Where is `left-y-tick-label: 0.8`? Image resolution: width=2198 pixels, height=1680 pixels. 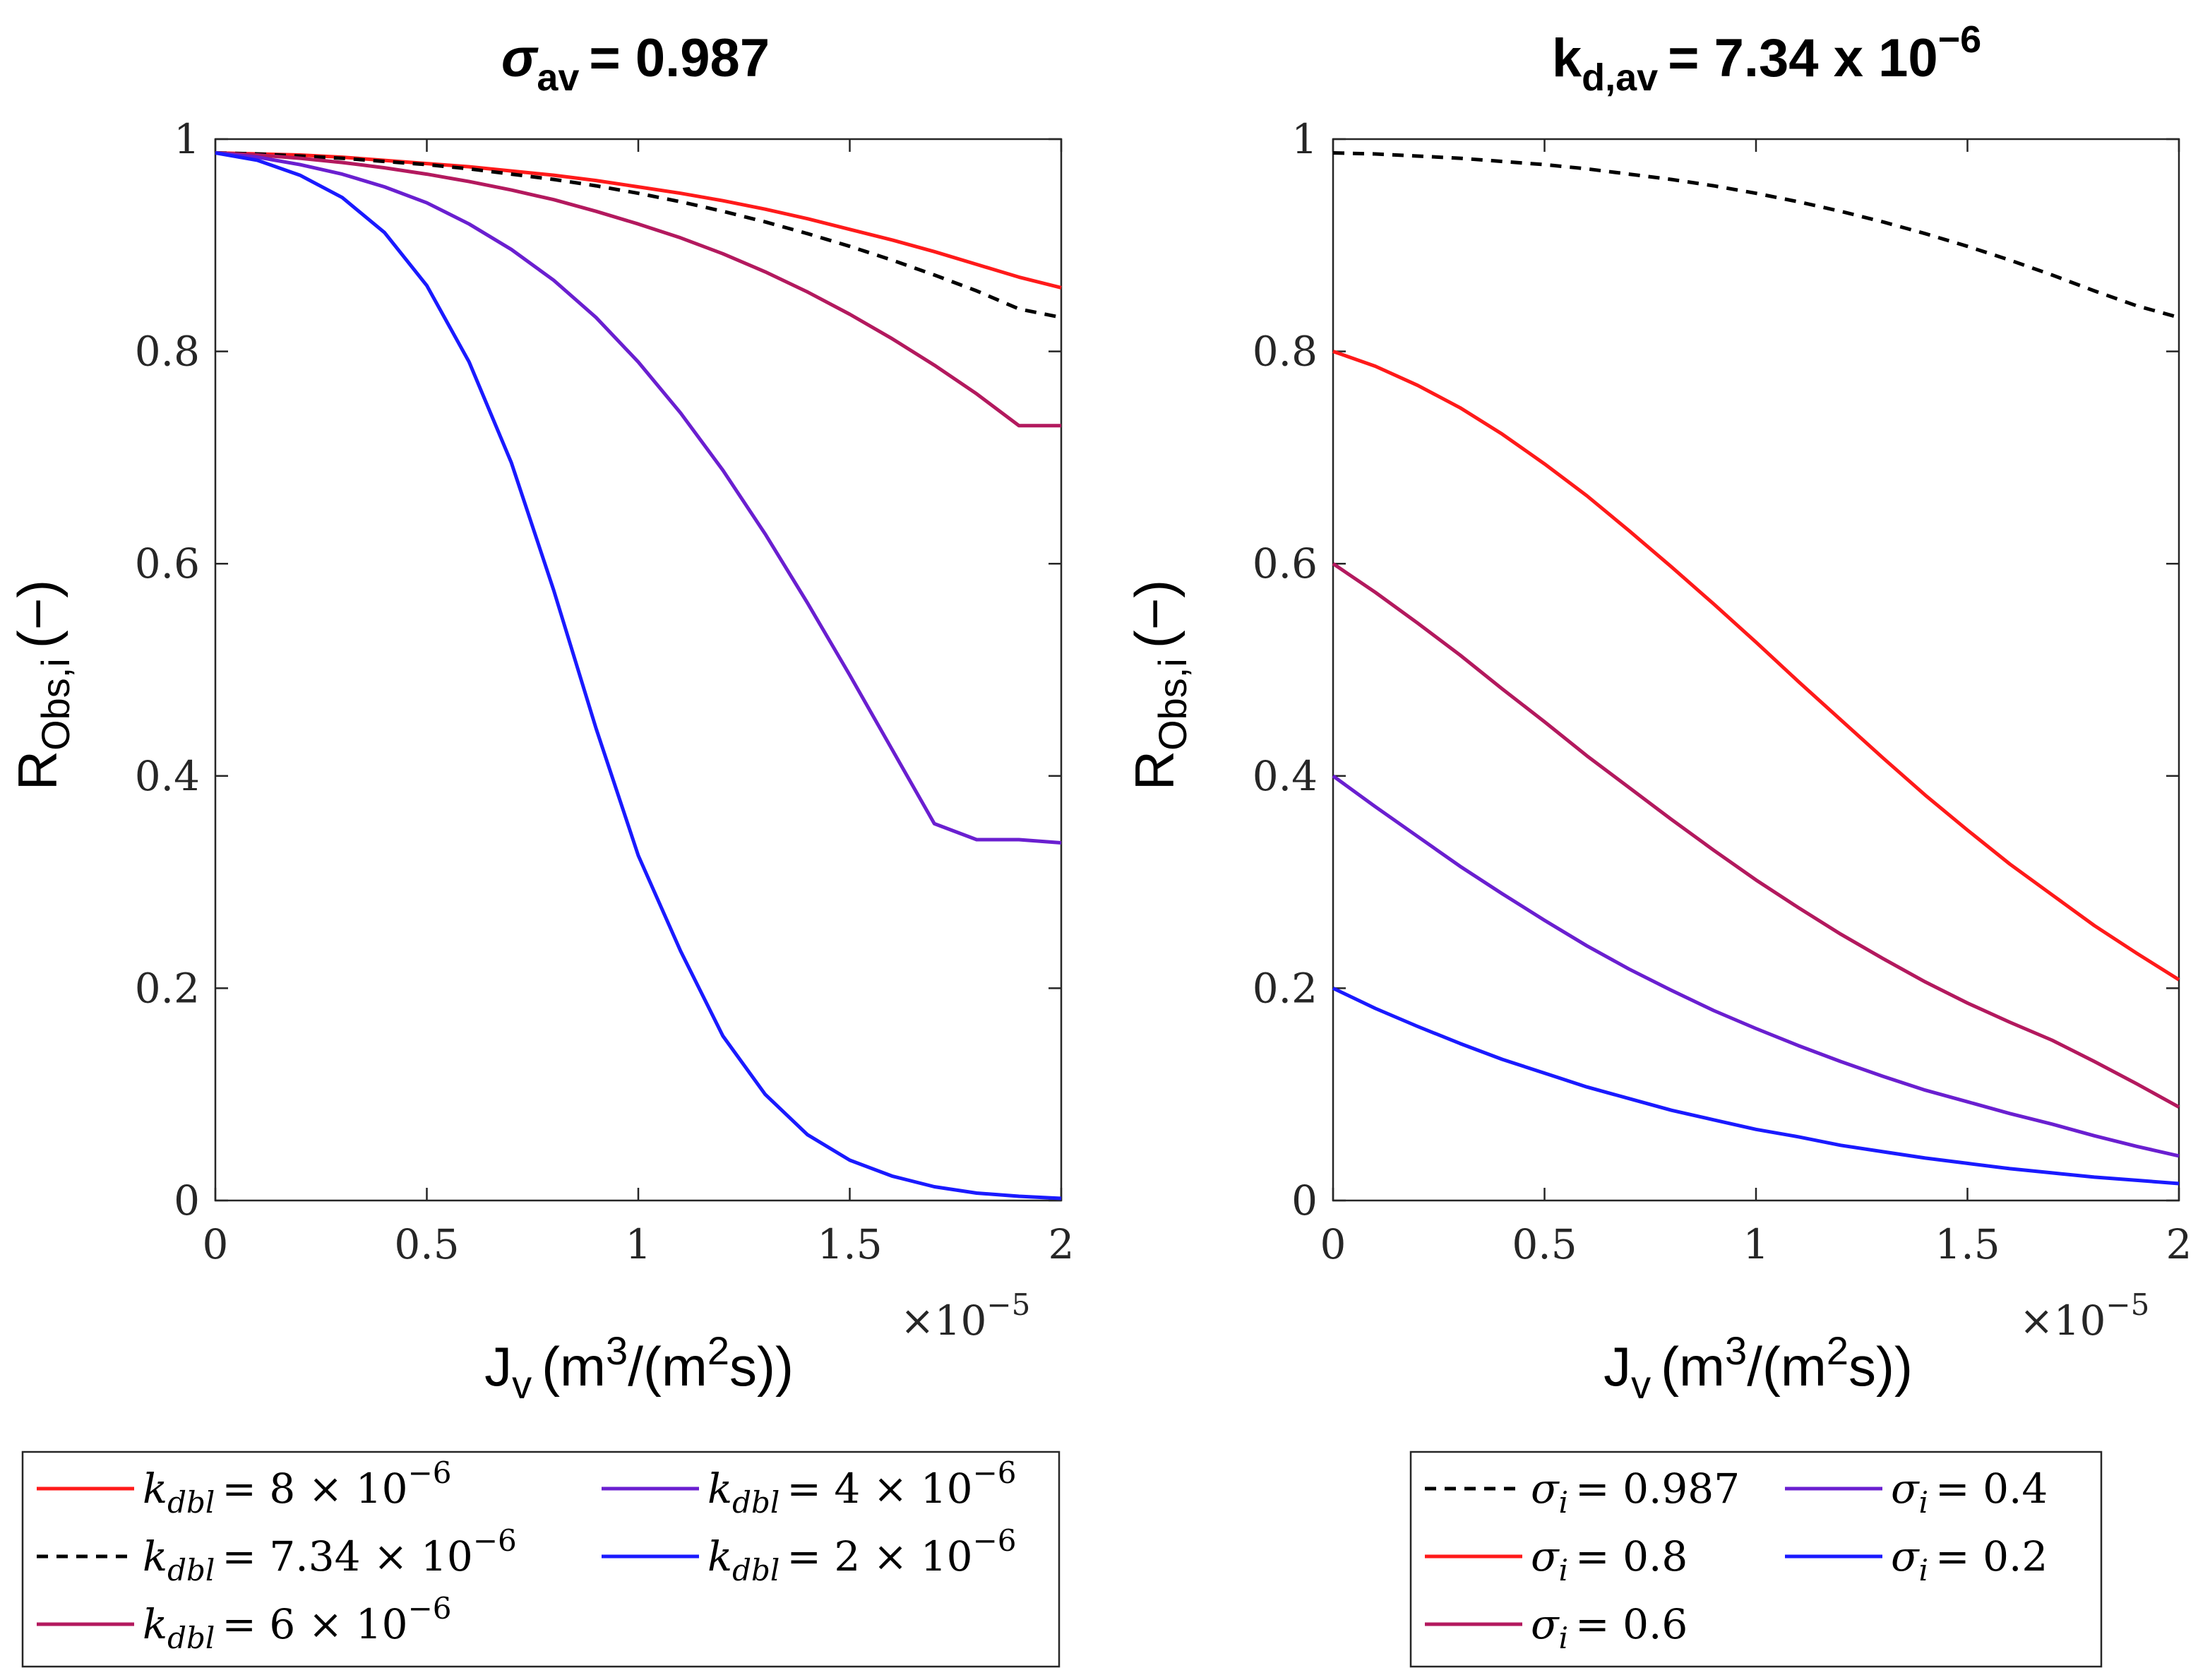
left-y-tick-label: 0.8 is located at coordinates (167, 352).